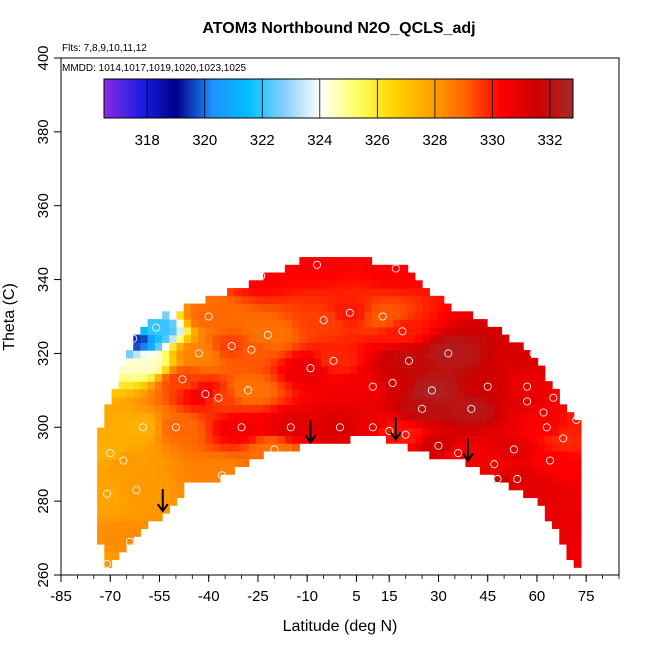 The width and height of the screenshot is (650, 650). What do you see at coordinates (43, 131) in the screenshot?
I see `y-tick-label: 380` at bounding box center [43, 131].